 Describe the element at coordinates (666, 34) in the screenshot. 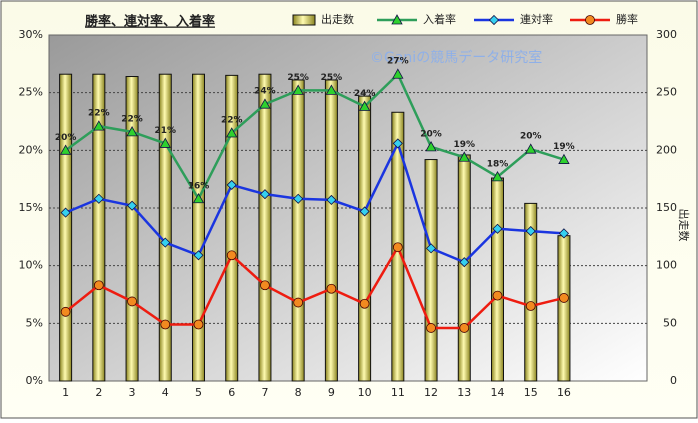

I see `y2-tick-label: 300` at that location.